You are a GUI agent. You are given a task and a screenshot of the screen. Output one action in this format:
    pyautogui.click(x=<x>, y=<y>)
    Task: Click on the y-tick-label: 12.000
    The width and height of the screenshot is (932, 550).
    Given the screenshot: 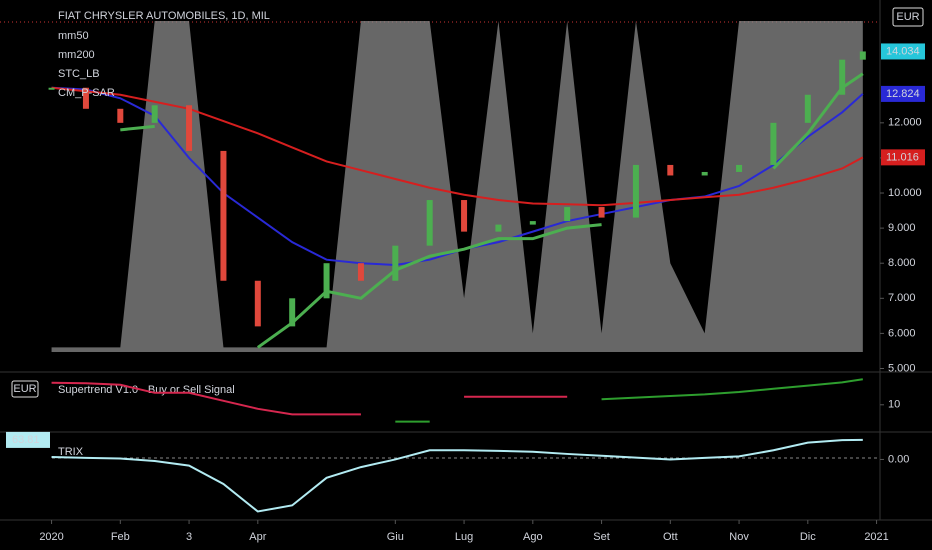 What is the action you would take?
    pyautogui.click(x=905, y=123)
    